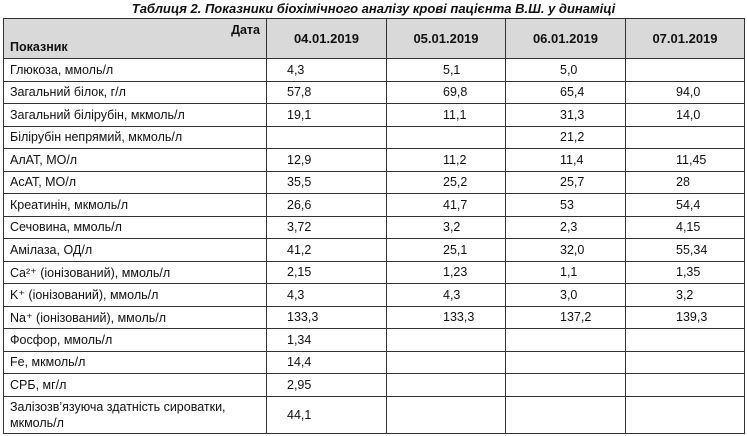  What do you see at coordinates (135, 115) in the screenshot?
I see `indicator-name: Загальний білірубін, мкмоль/л` at bounding box center [135, 115].